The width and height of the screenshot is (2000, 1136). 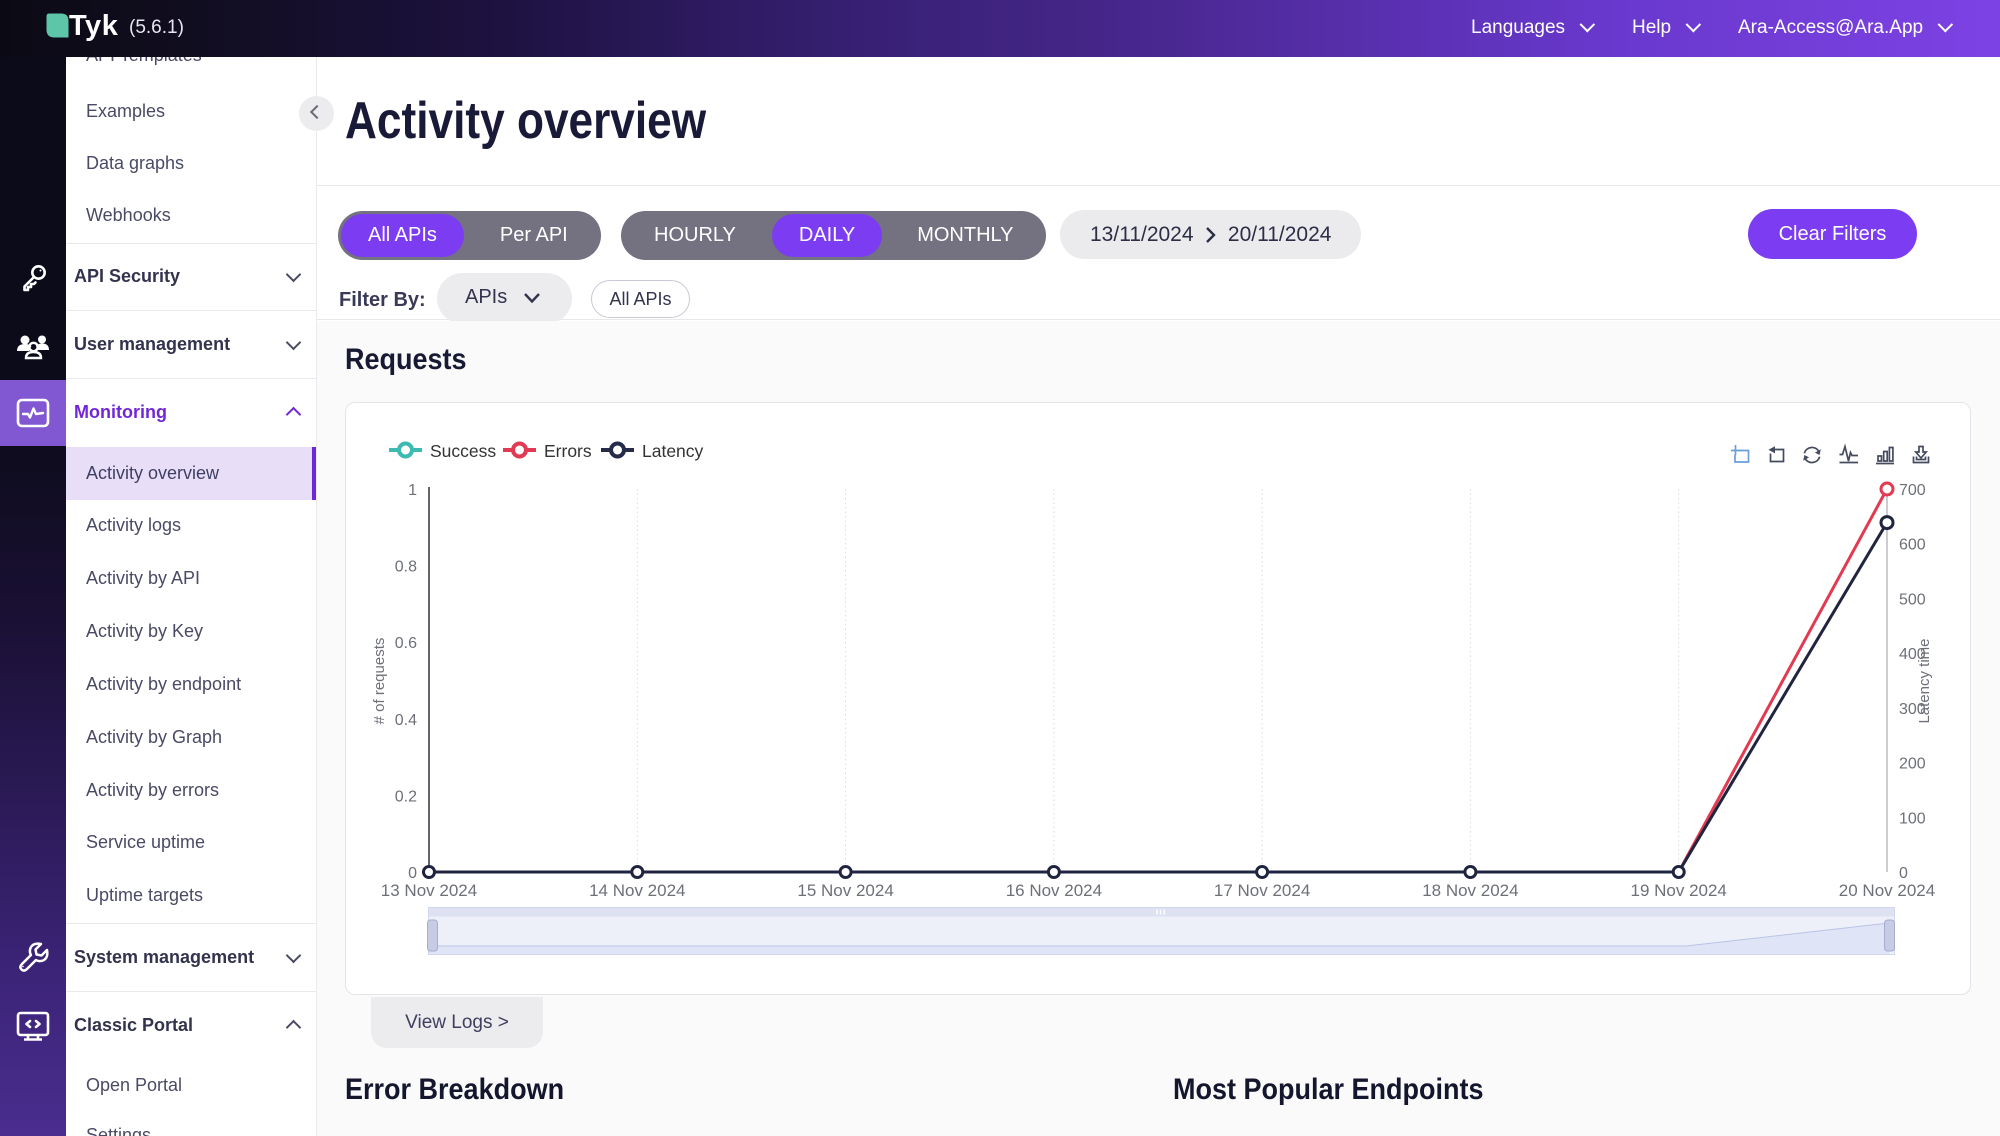 I want to click on svg-text: 300, so click(x=1912, y=709).